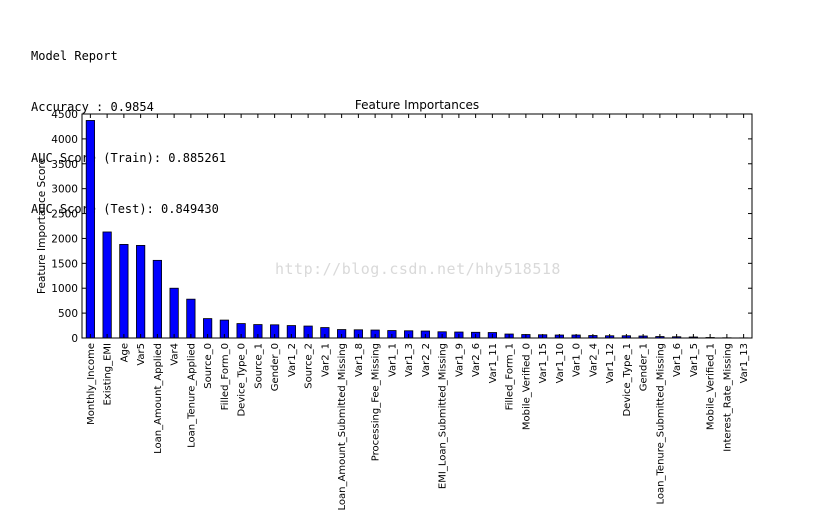 The width and height of the screenshot is (833, 520). What do you see at coordinates (64, 190) in the screenshot?
I see `y-tick-label: 3000` at bounding box center [64, 190].